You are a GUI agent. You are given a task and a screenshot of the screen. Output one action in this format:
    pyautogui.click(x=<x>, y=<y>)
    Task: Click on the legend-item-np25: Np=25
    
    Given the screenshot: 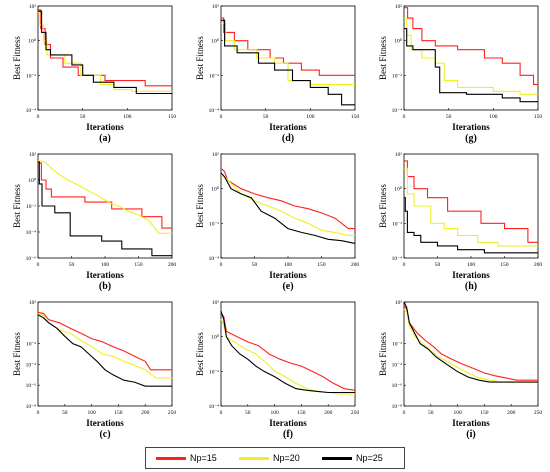 What is the action you would take?
    pyautogui.click(x=352, y=458)
    